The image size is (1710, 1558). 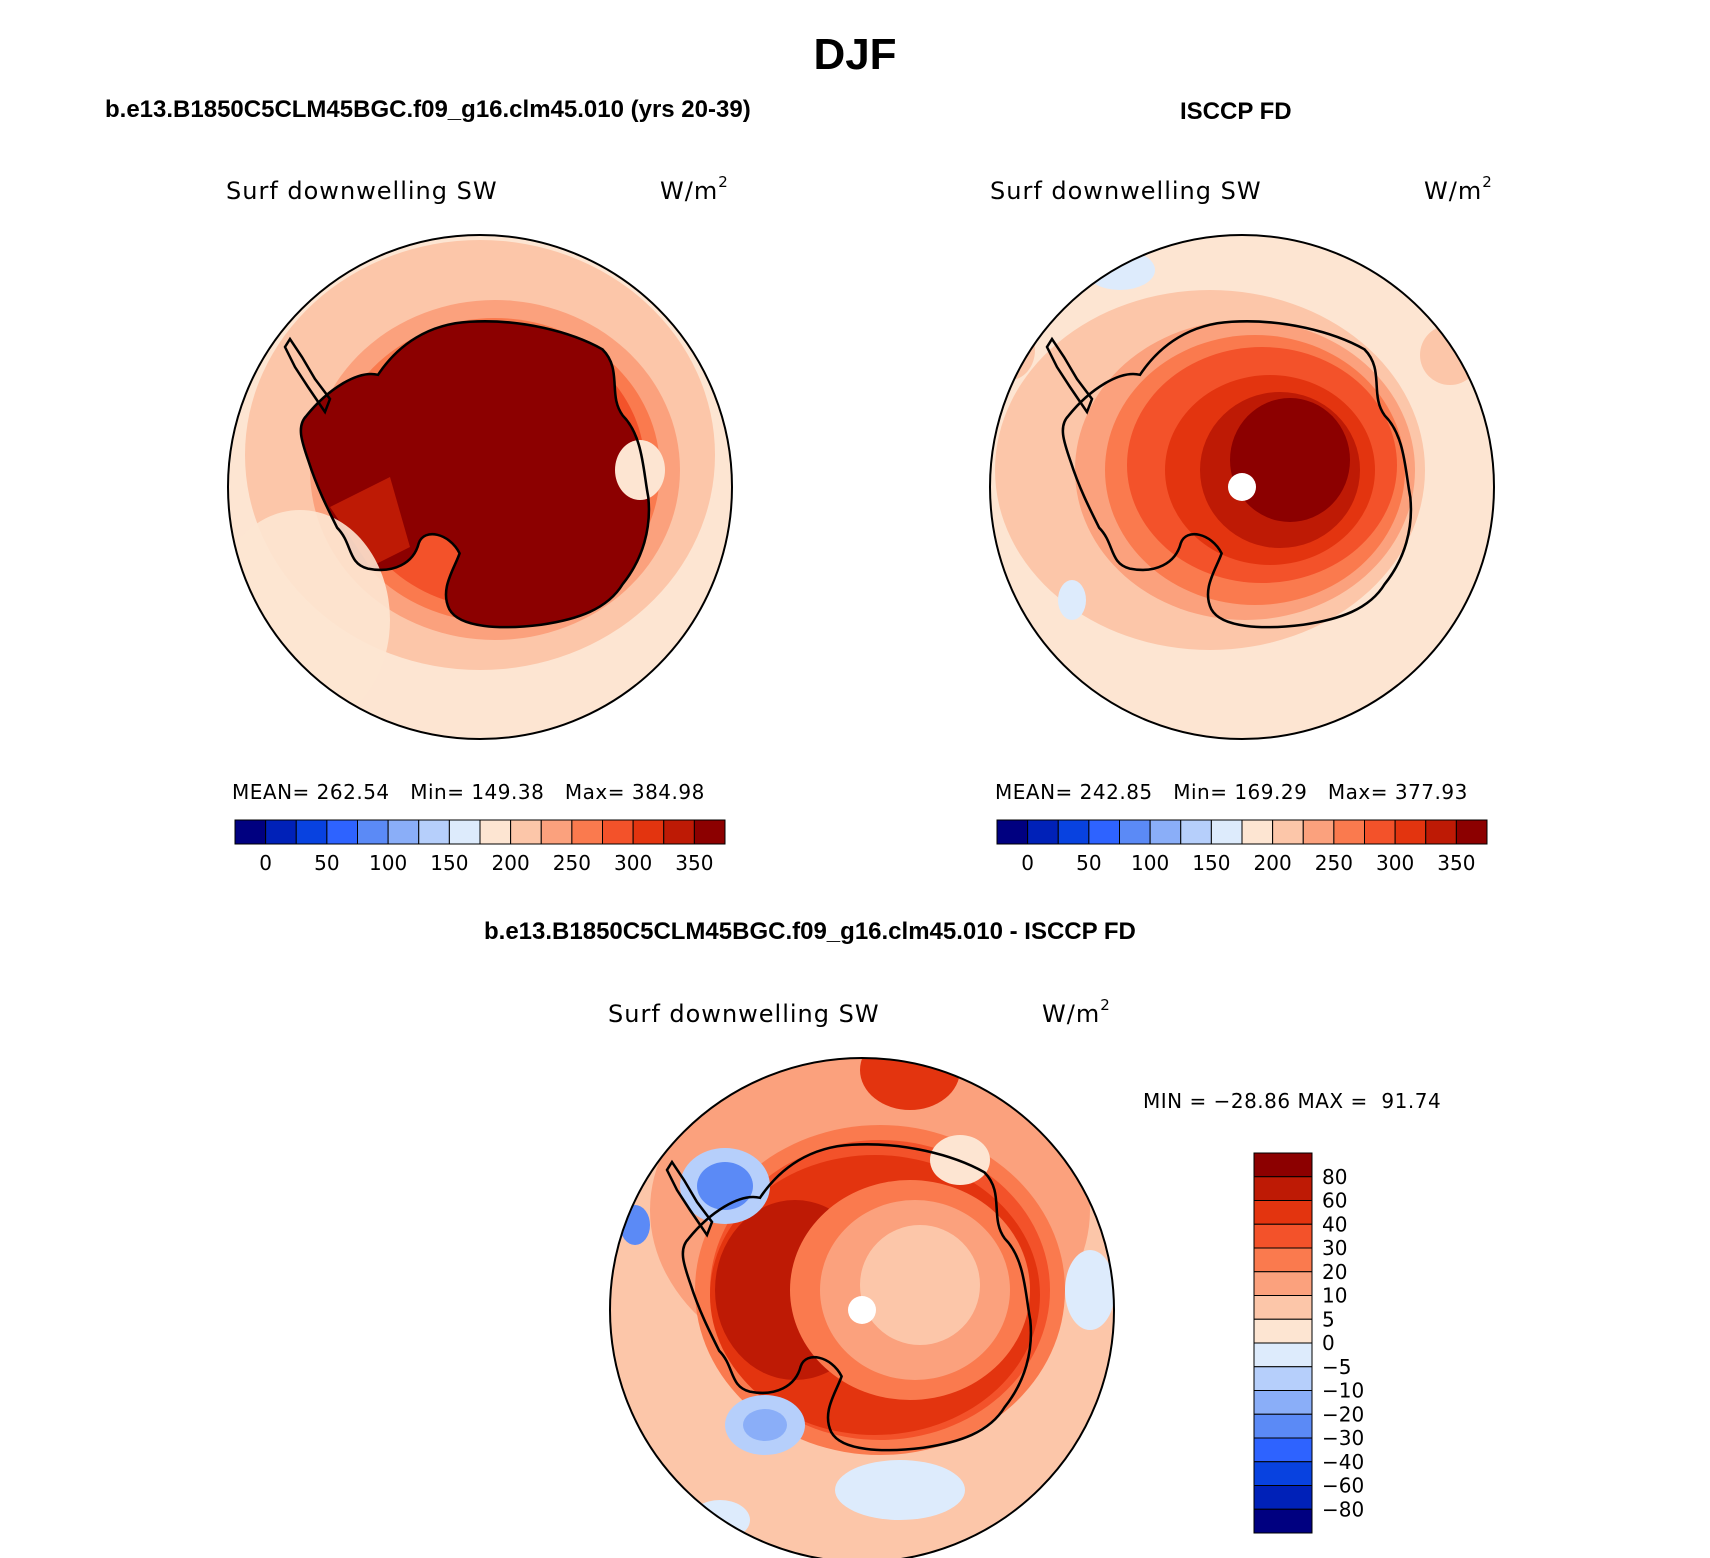 I want to click on max-value: 384.98, so click(x=668, y=792).